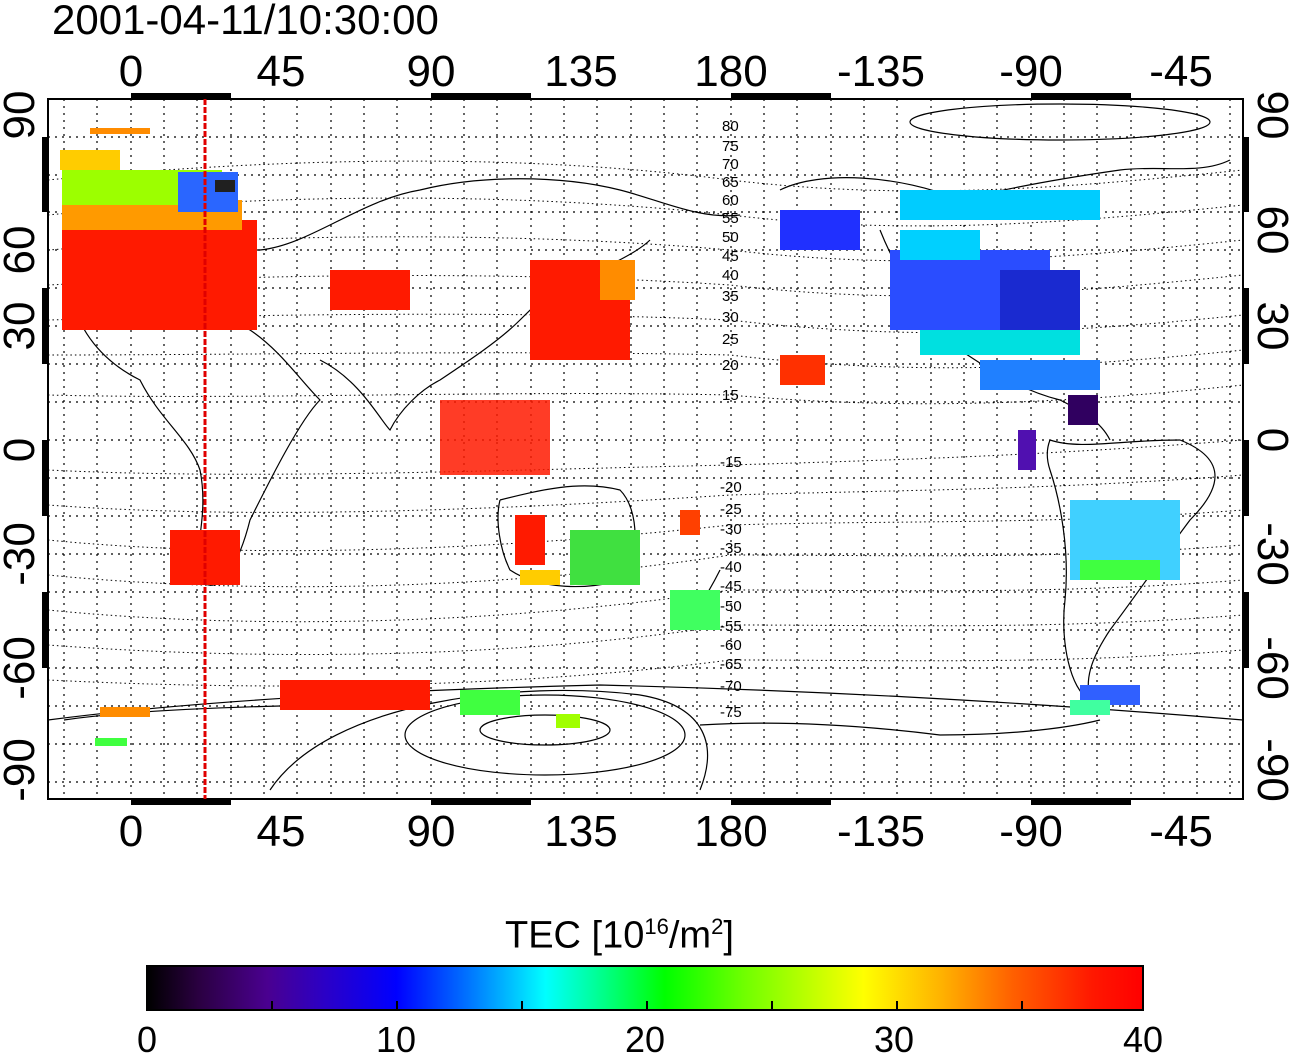  What do you see at coordinates (730, 256) in the screenshot?
I see `contour-label: 45` at bounding box center [730, 256].